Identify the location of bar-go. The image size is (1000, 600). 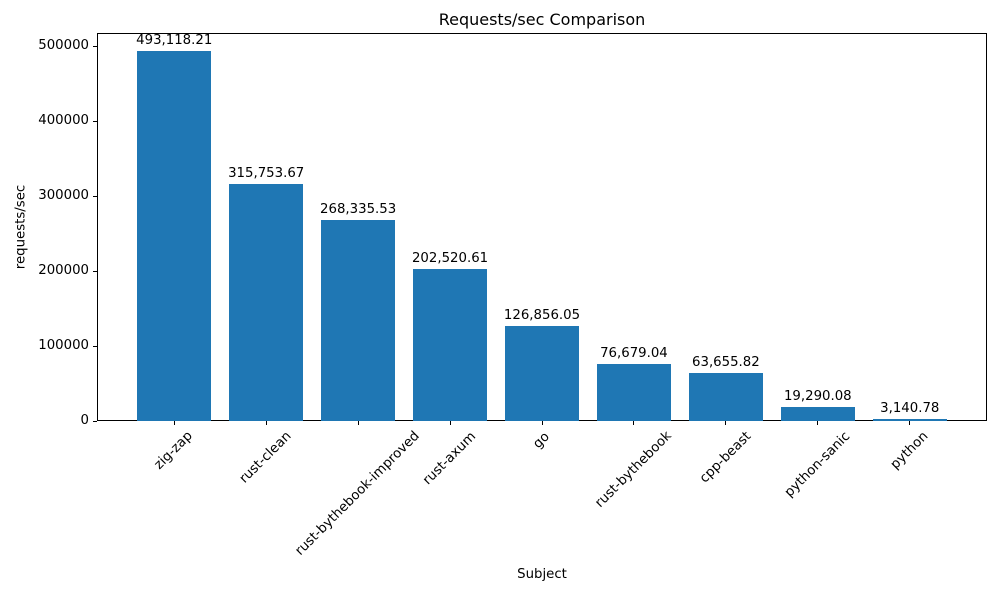
(542, 373).